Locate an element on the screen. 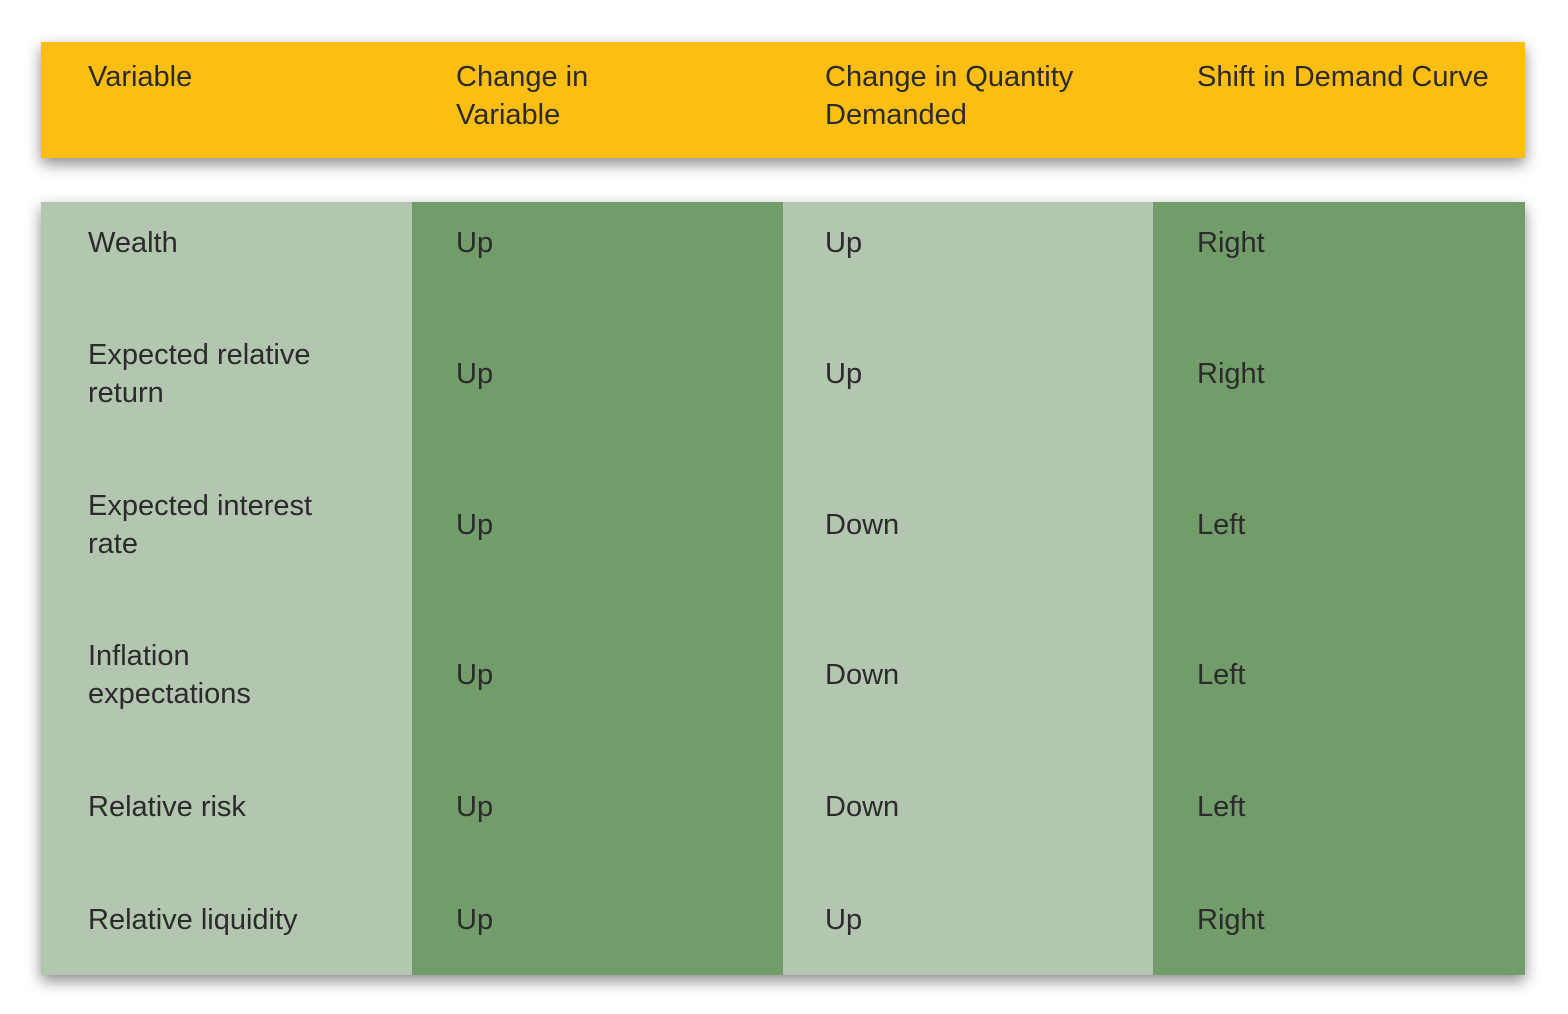 The width and height of the screenshot is (1568, 1014). table-cell: Relative risk is located at coordinates (167, 807).